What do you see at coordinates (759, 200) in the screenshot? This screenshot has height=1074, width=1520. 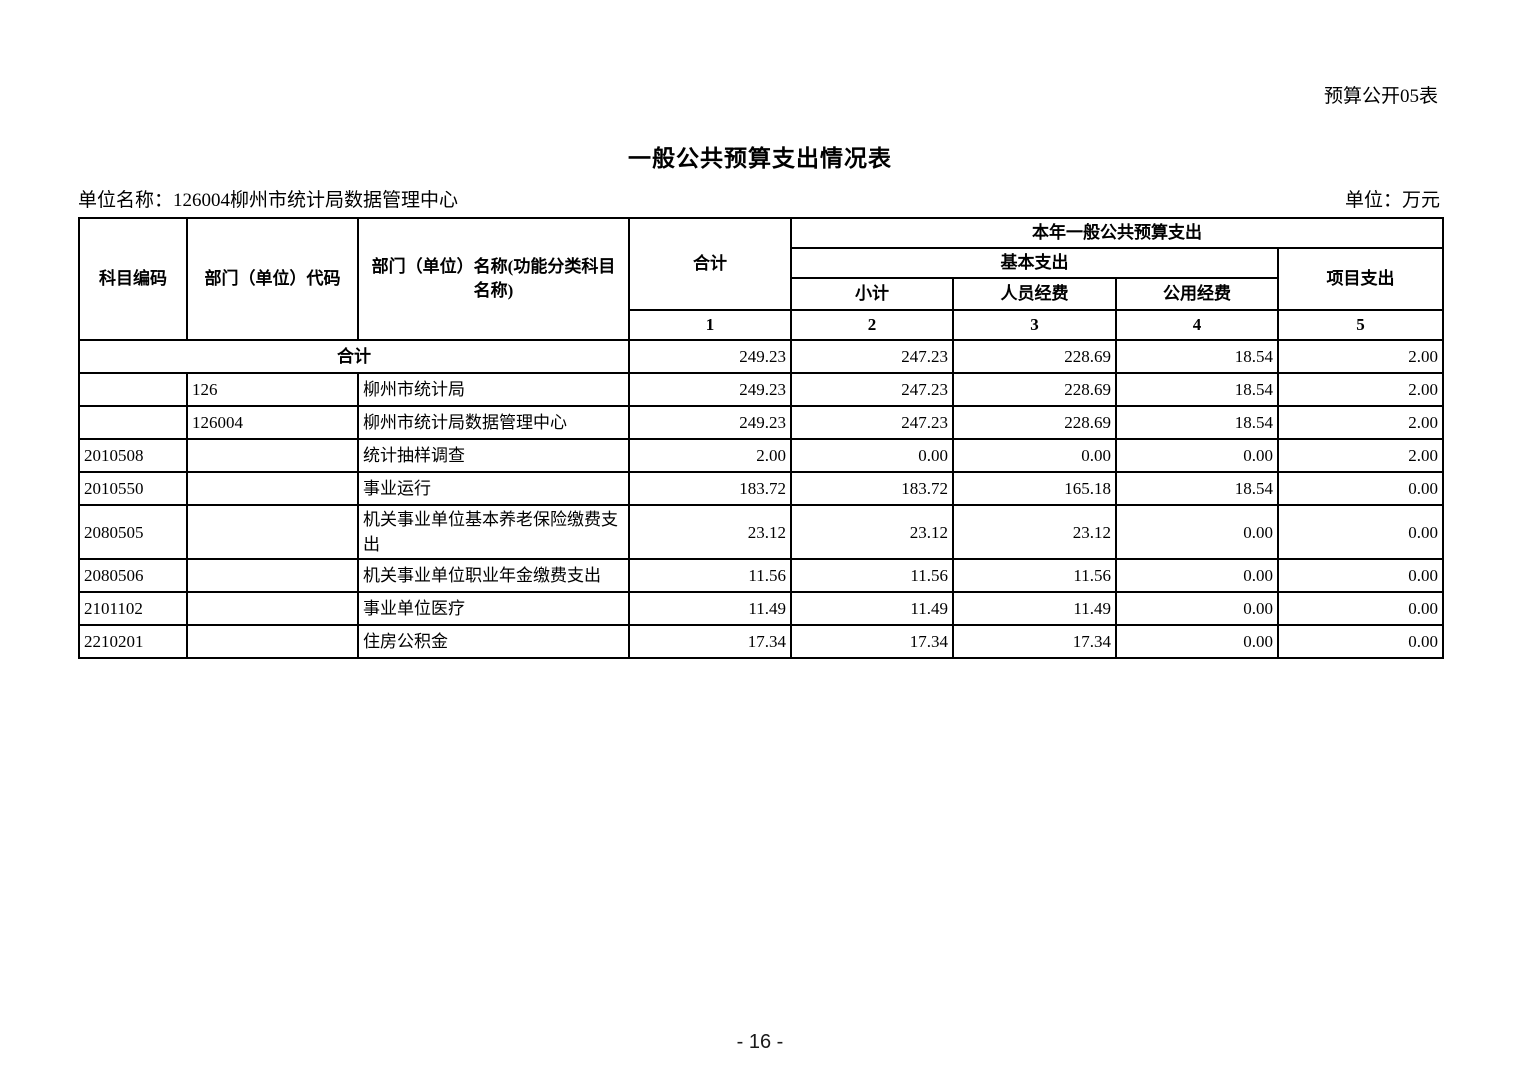 I see `meta-row: 单位名称：126004柳州市统计局数据管理中心 单位：万元` at bounding box center [759, 200].